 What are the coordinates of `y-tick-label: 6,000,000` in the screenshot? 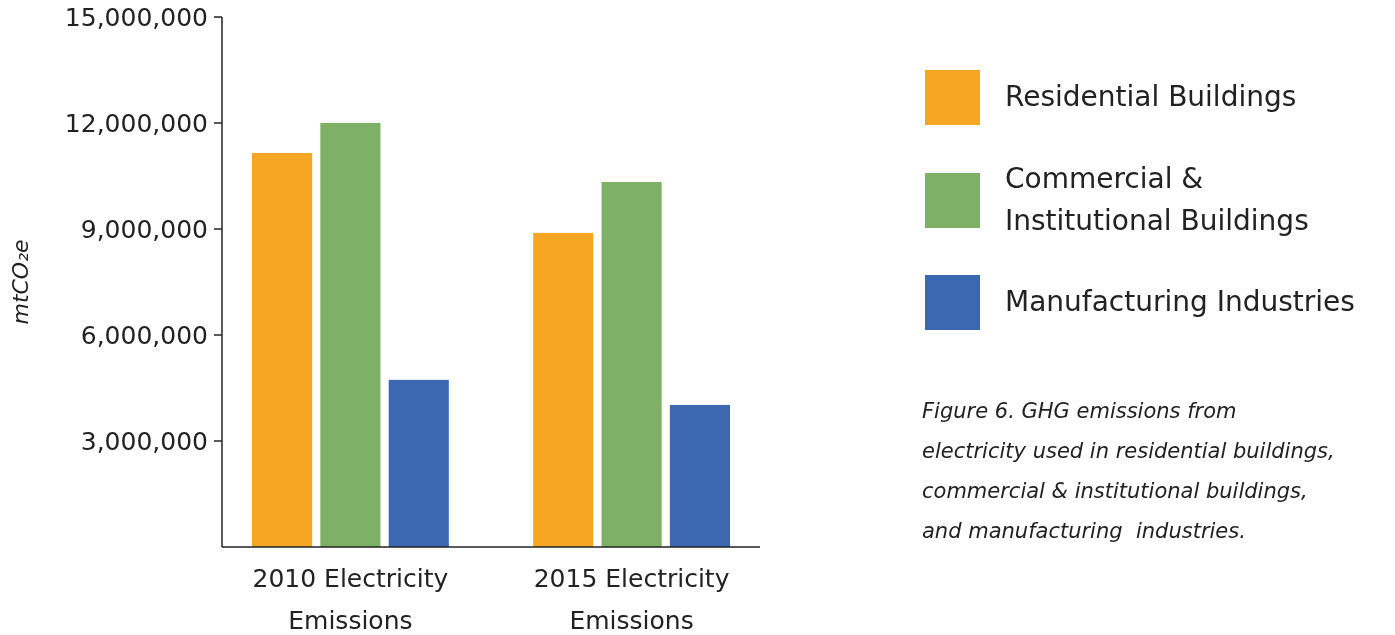 It's located at (144, 335).